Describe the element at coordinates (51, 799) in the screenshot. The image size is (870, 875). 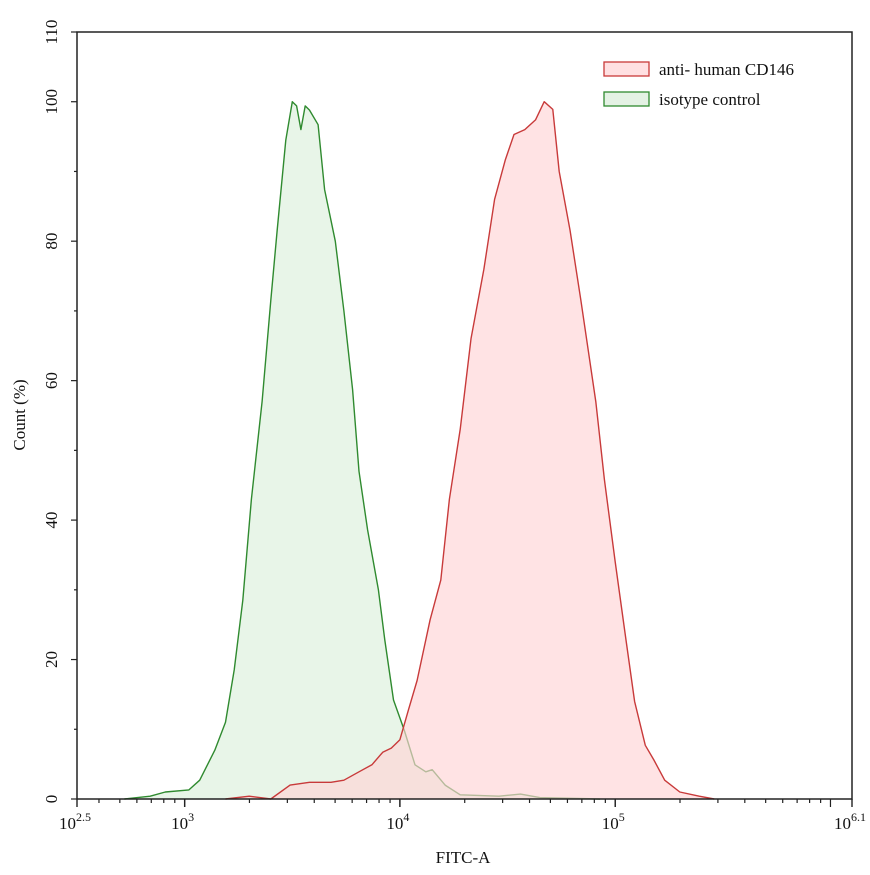
I see `y-tick-label: 0` at that location.